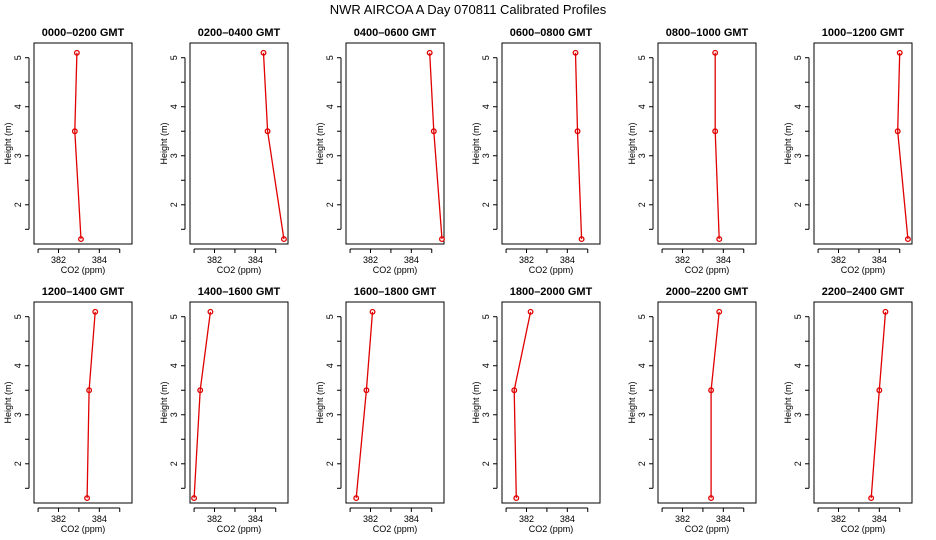  Describe the element at coordinates (83, 292) in the screenshot. I see `panel-title: 1200–1400 GMT` at that location.